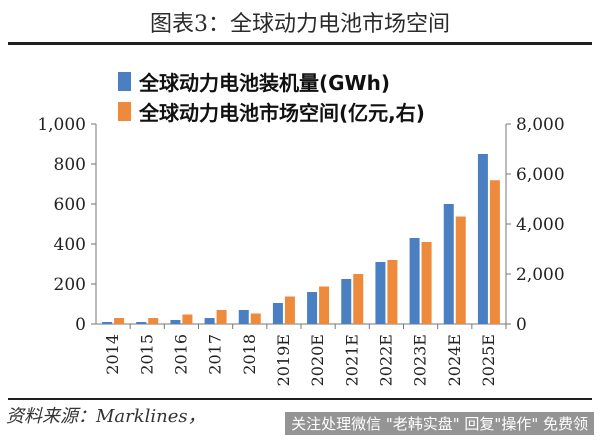 The width and height of the screenshot is (600, 440). Describe the element at coordinates (112, 354) in the screenshot. I see `x-tick-label: 2014` at that location.